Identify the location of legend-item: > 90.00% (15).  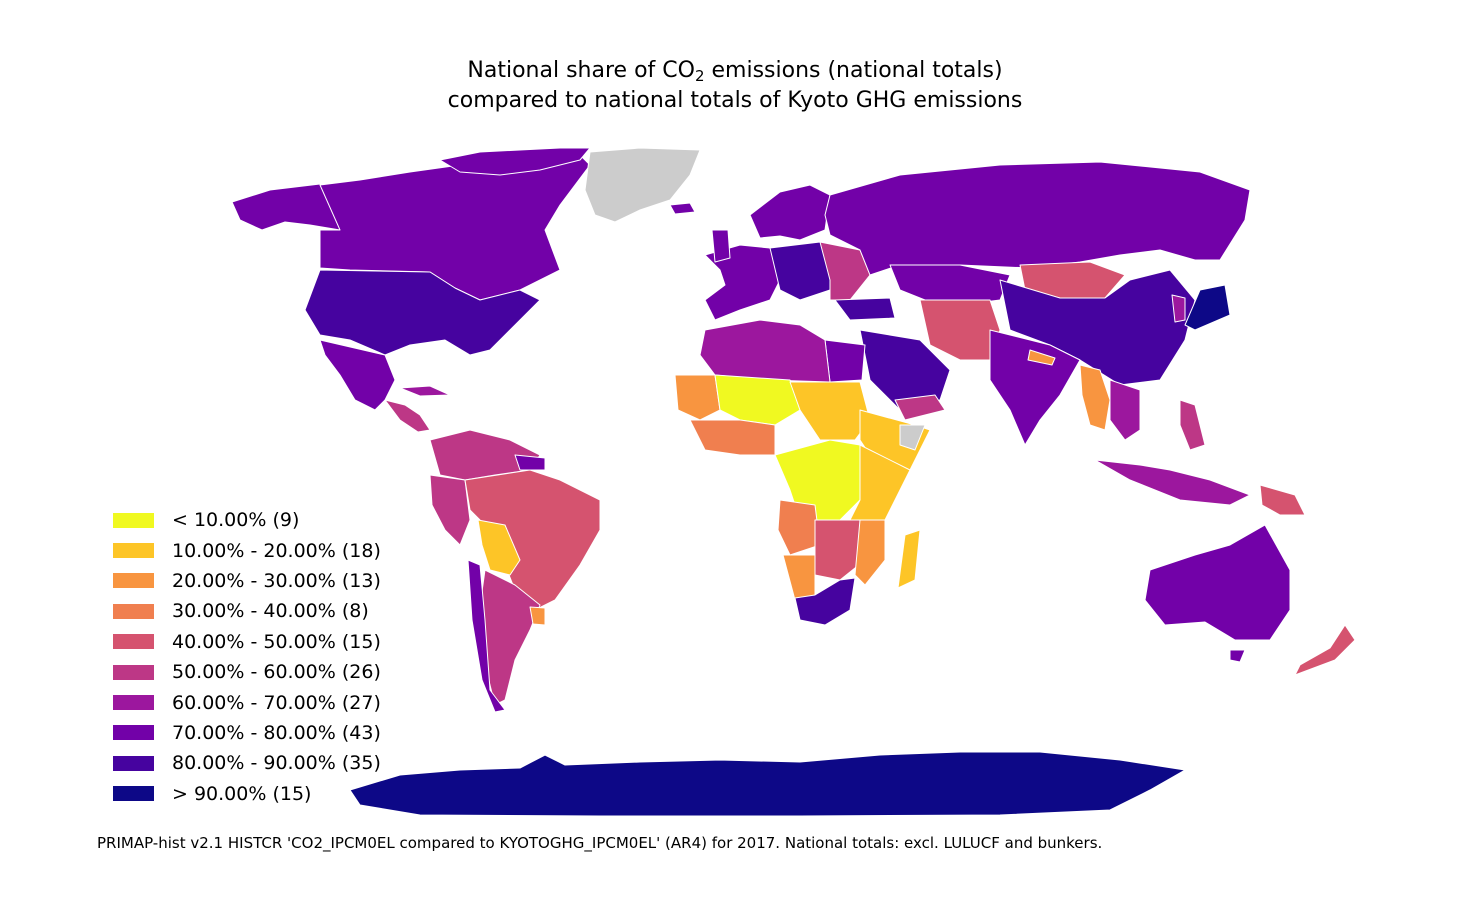
(247, 794).